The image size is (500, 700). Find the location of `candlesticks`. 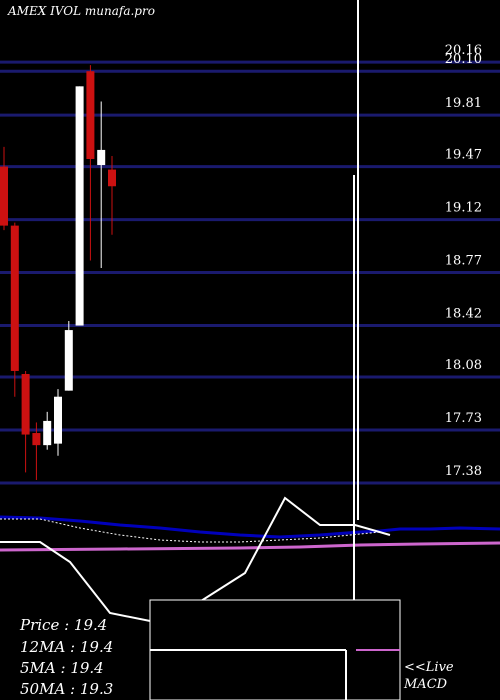

candlesticks is located at coordinates (58, 272).